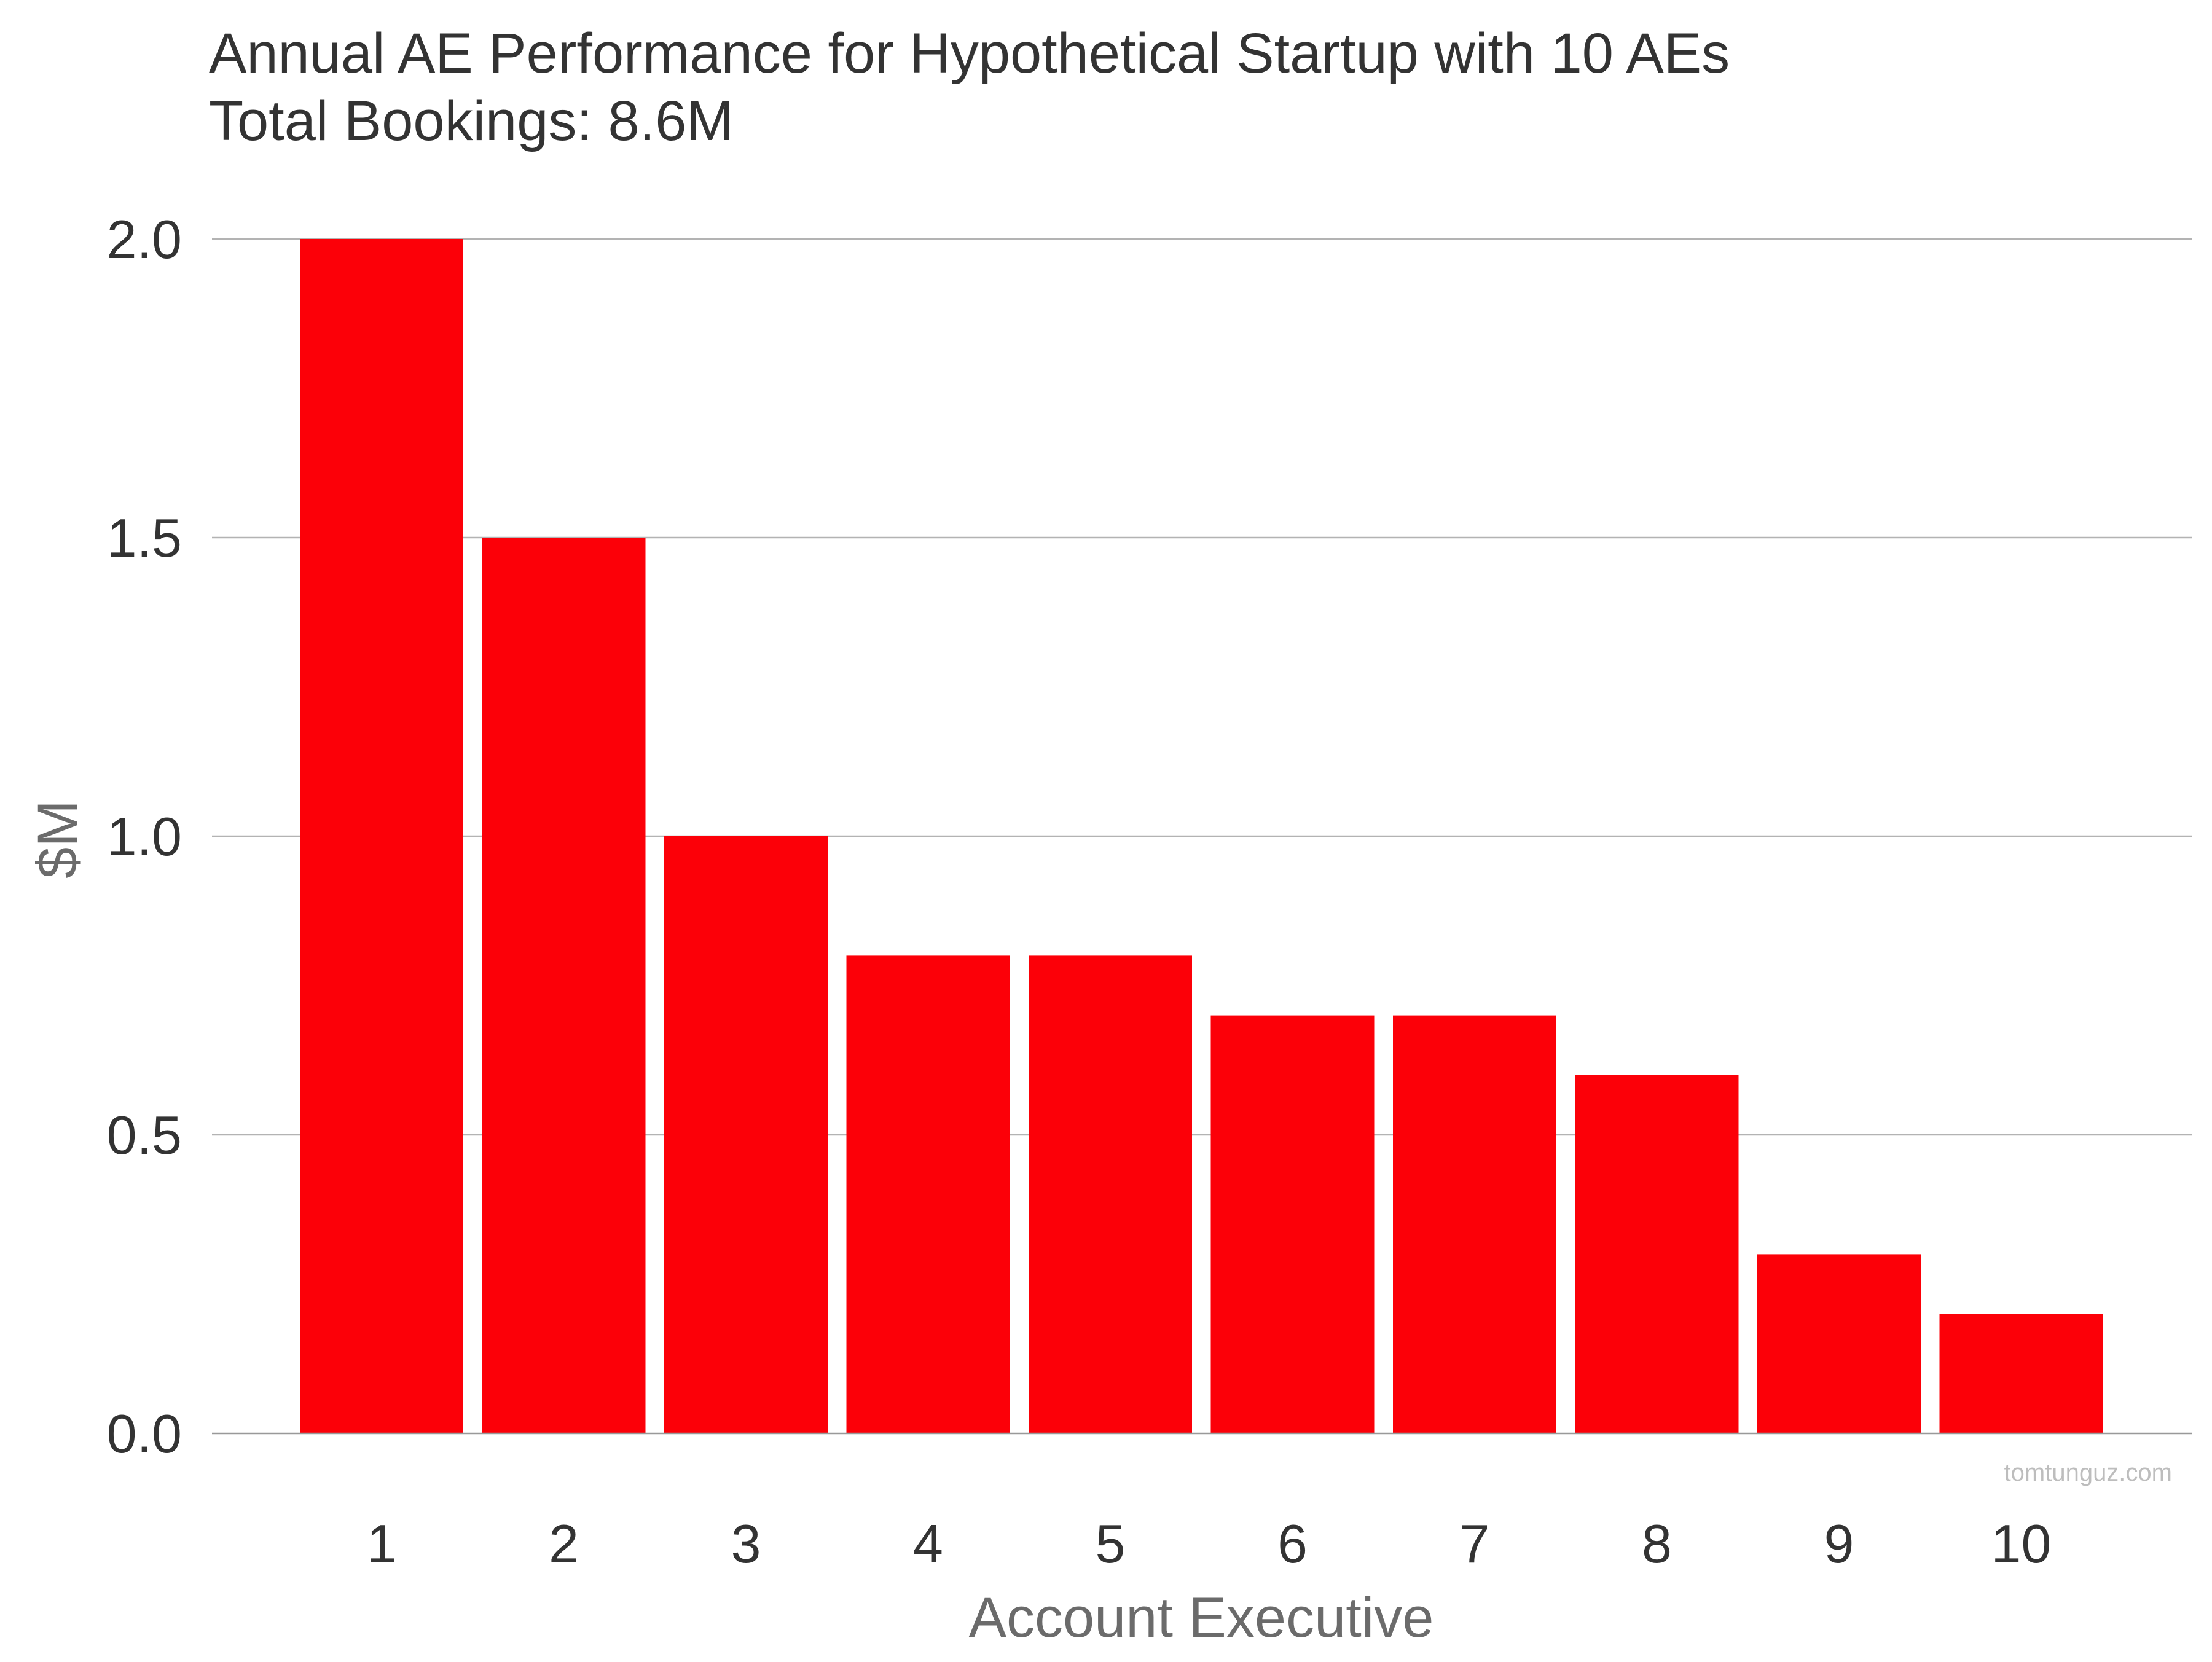 The height and width of the screenshot is (1662, 2212). What do you see at coordinates (928, 1543) in the screenshot?
I see `x-tick-label: 4` at bounding box center [928, 1543].